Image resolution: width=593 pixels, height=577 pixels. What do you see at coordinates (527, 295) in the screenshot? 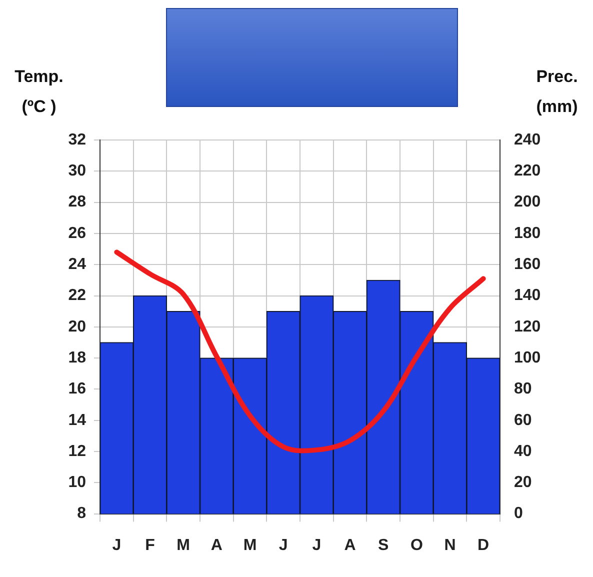
I see `y2-tick-label: 140` at bounding box center [527, 295].